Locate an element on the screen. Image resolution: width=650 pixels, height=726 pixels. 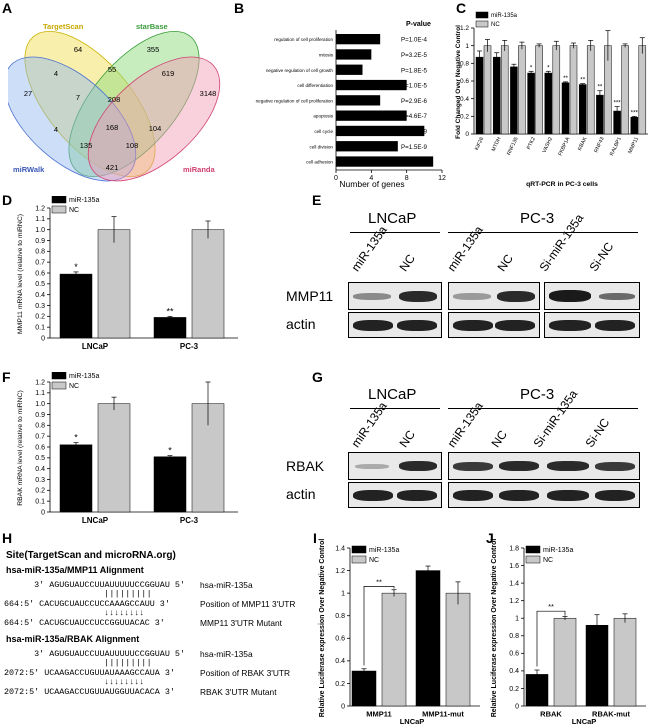
x-axis-label: LNCaP is located at coordinates (584, 721).